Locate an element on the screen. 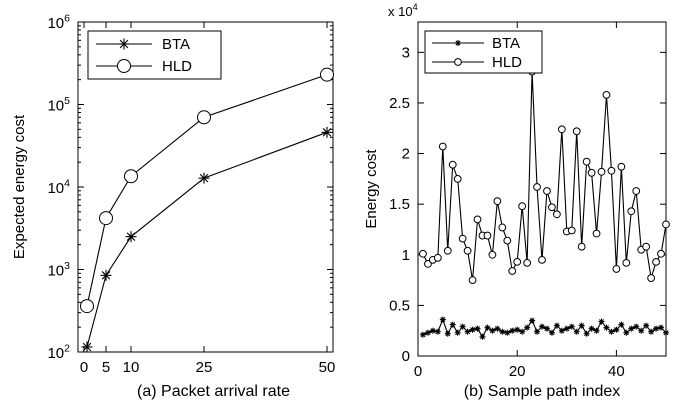 The height and width of the screenshot is (408, 678). chart-b-y-multiplier-exp: 4 is located at coordinates (415, 7).